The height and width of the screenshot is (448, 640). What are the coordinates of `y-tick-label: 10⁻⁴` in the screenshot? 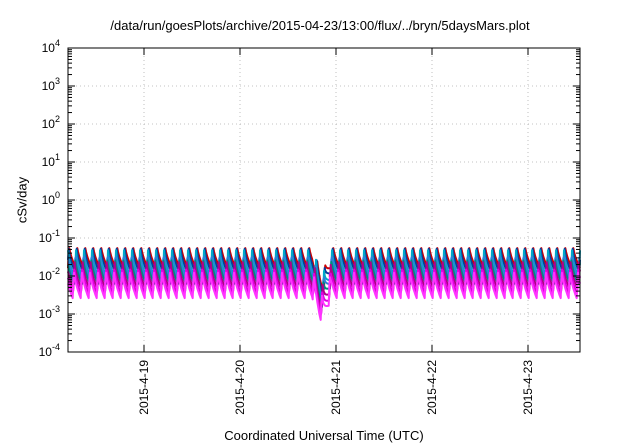 It's located at (49, 350).